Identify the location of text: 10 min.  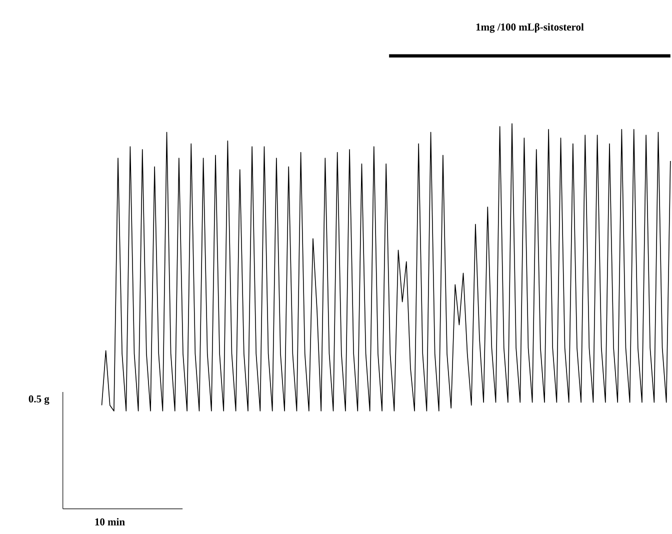
(110, 522).